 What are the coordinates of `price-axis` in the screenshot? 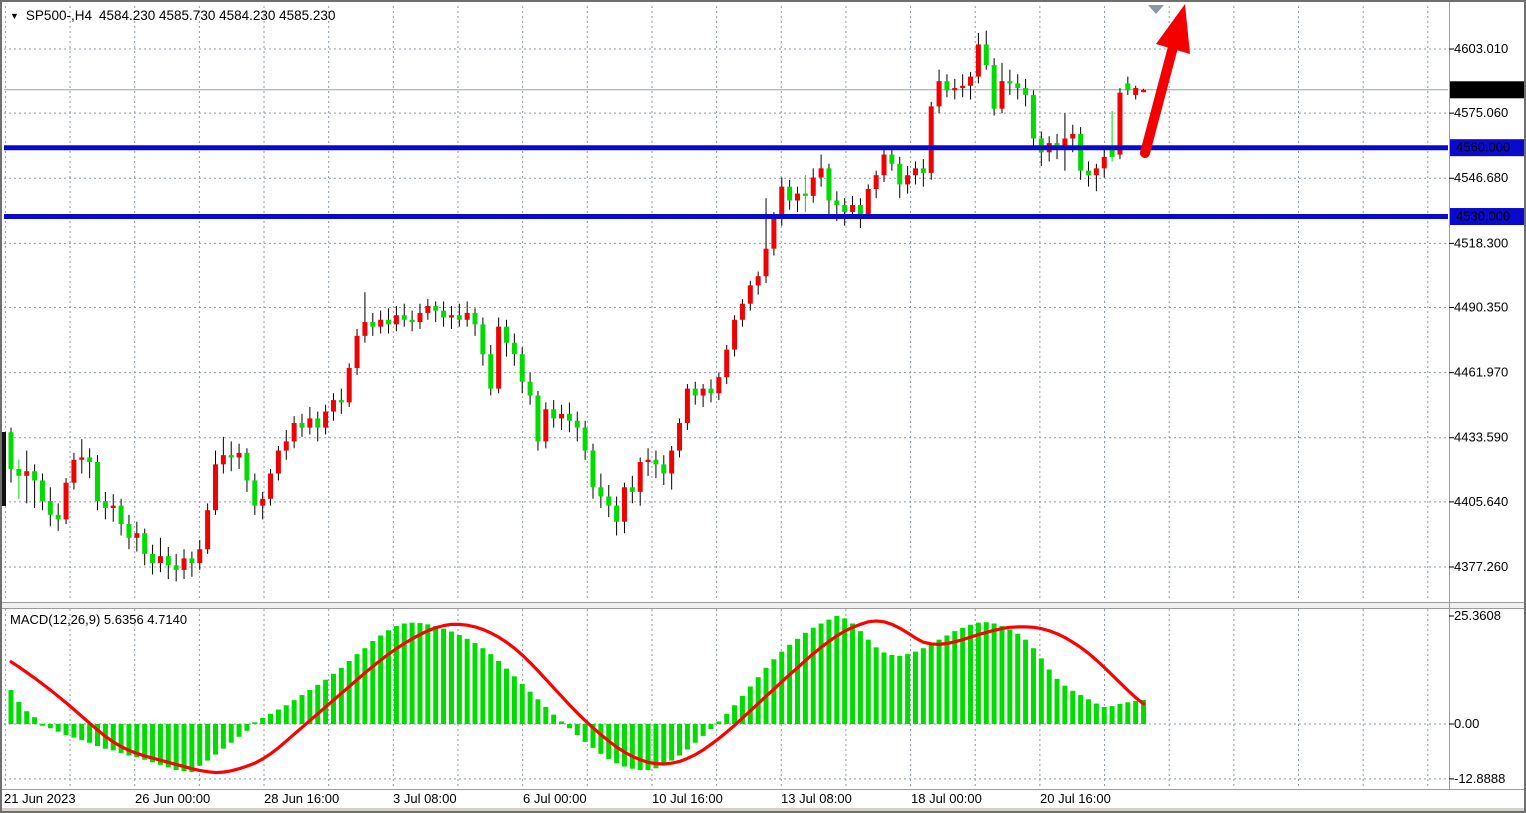 It's located at (1487, 396).